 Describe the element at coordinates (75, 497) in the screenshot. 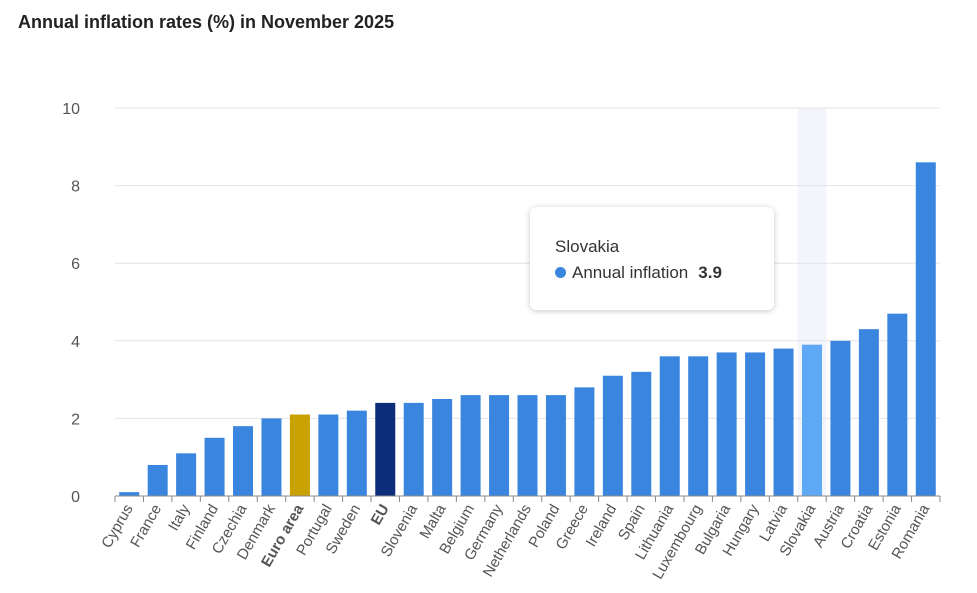

I see `y-tick-label: 0` at that location.